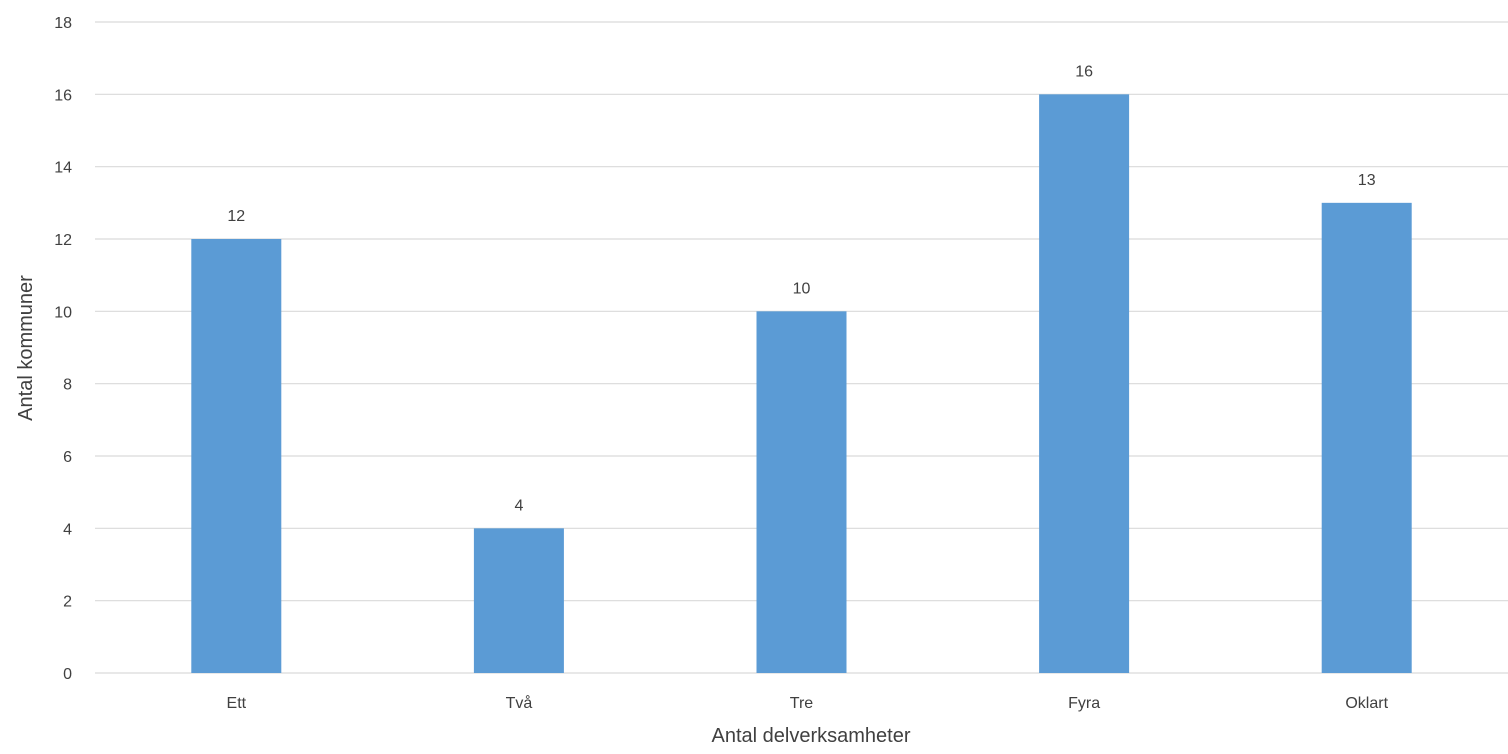 Image resolution: width=1508 pixels, height=754 pixels. What do you see at coordinates (63, 23) in the screenshot?
I see `y-tick-label: 18` at bounding box center [63, 23].